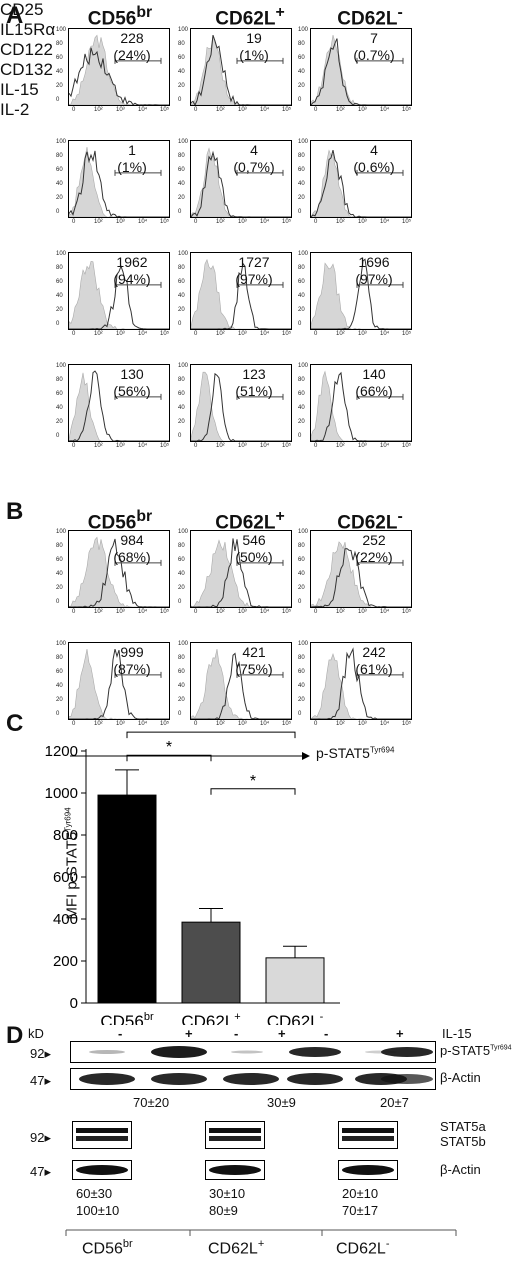  Describe the element at coordinates (220, 222) in the screenshot. I see `panel-a-xtick-1-1-1: 10²` at that location.